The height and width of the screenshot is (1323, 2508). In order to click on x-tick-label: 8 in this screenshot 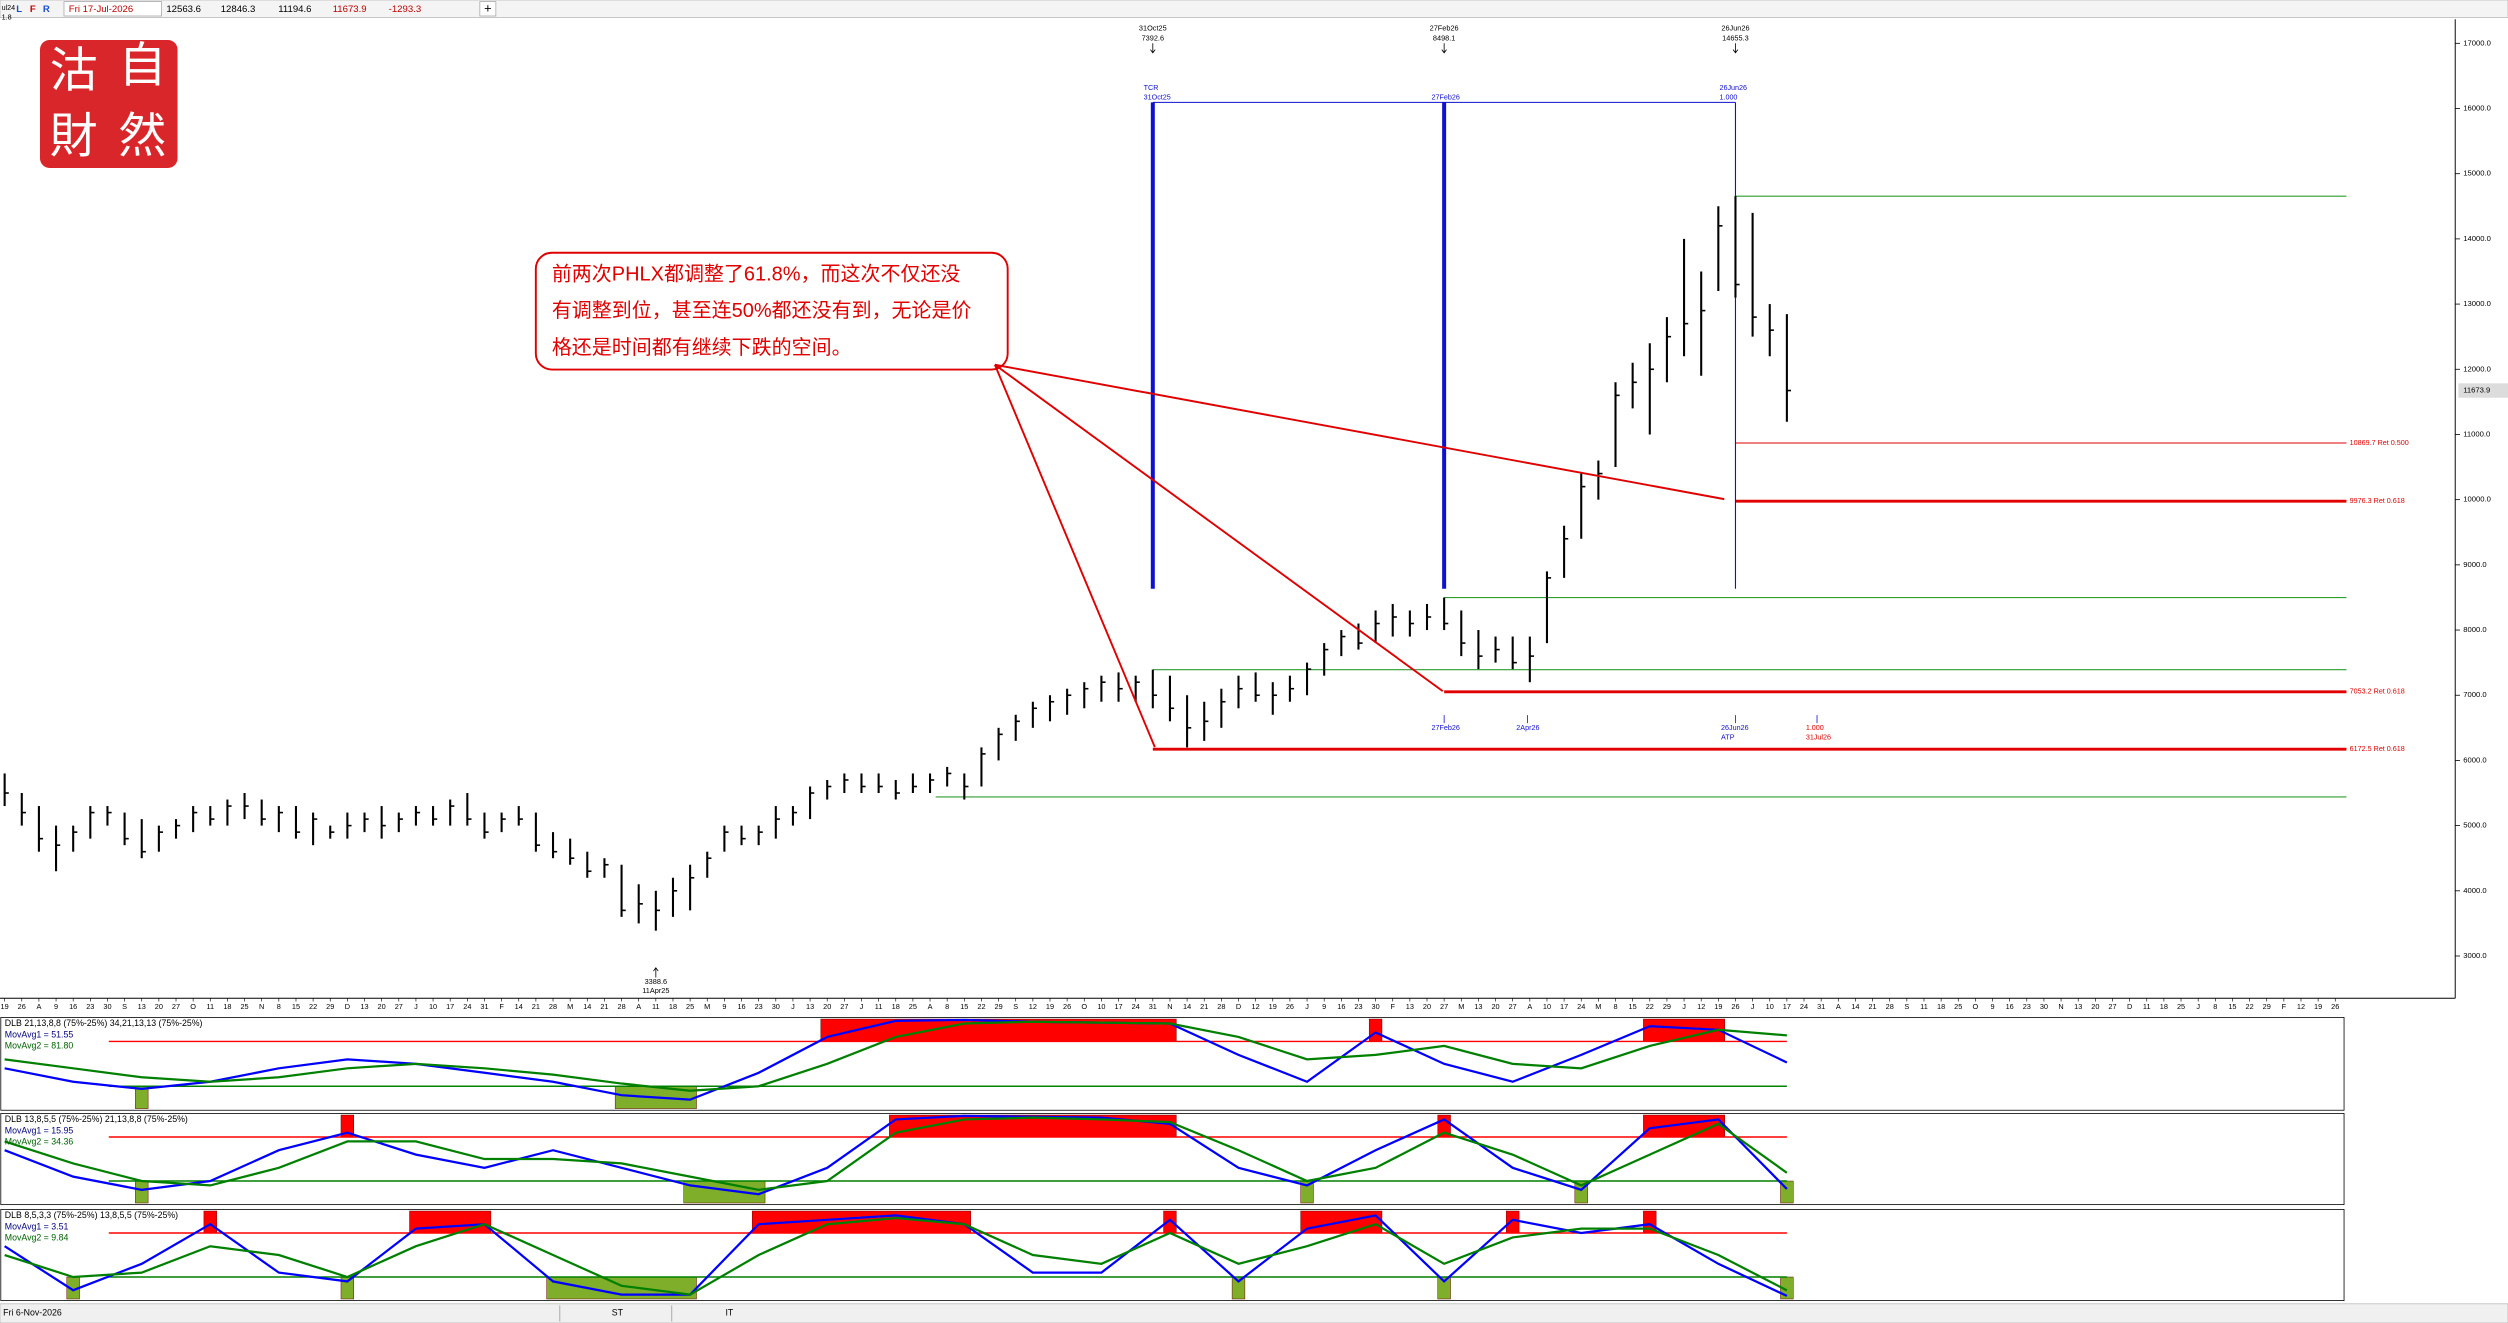, I will do `click(2215, 1006)`.